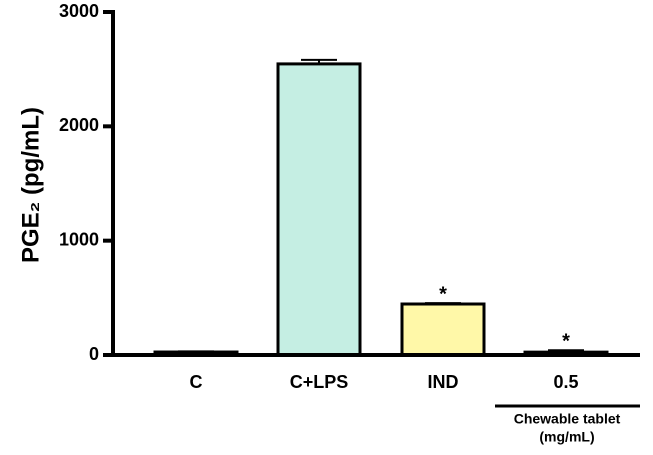 Image resolution: width=653 pixels, height=455 pixels. I want to click on x-tick-label: C, so click(196, 382).